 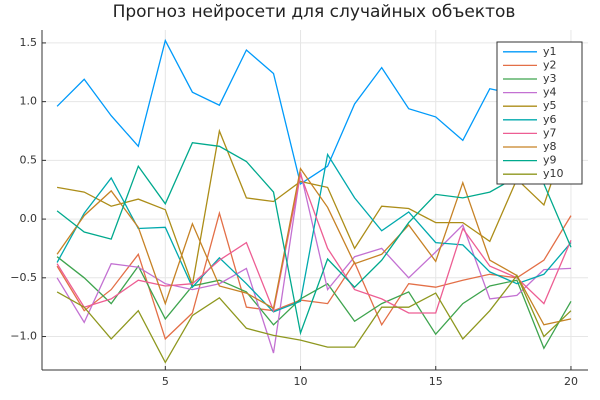 What do you see at coordinates (23, 336) in the screenshot?
I see `y-tick-label: −1.0` at bounding box center [23, 336].